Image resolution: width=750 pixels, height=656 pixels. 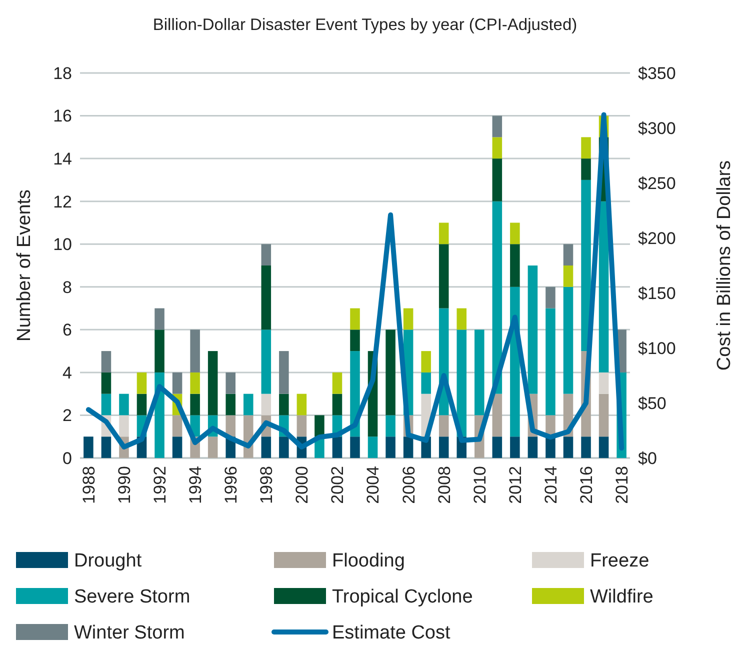 I want to click on y-tick-label: 18, so click(x=62, y=73).